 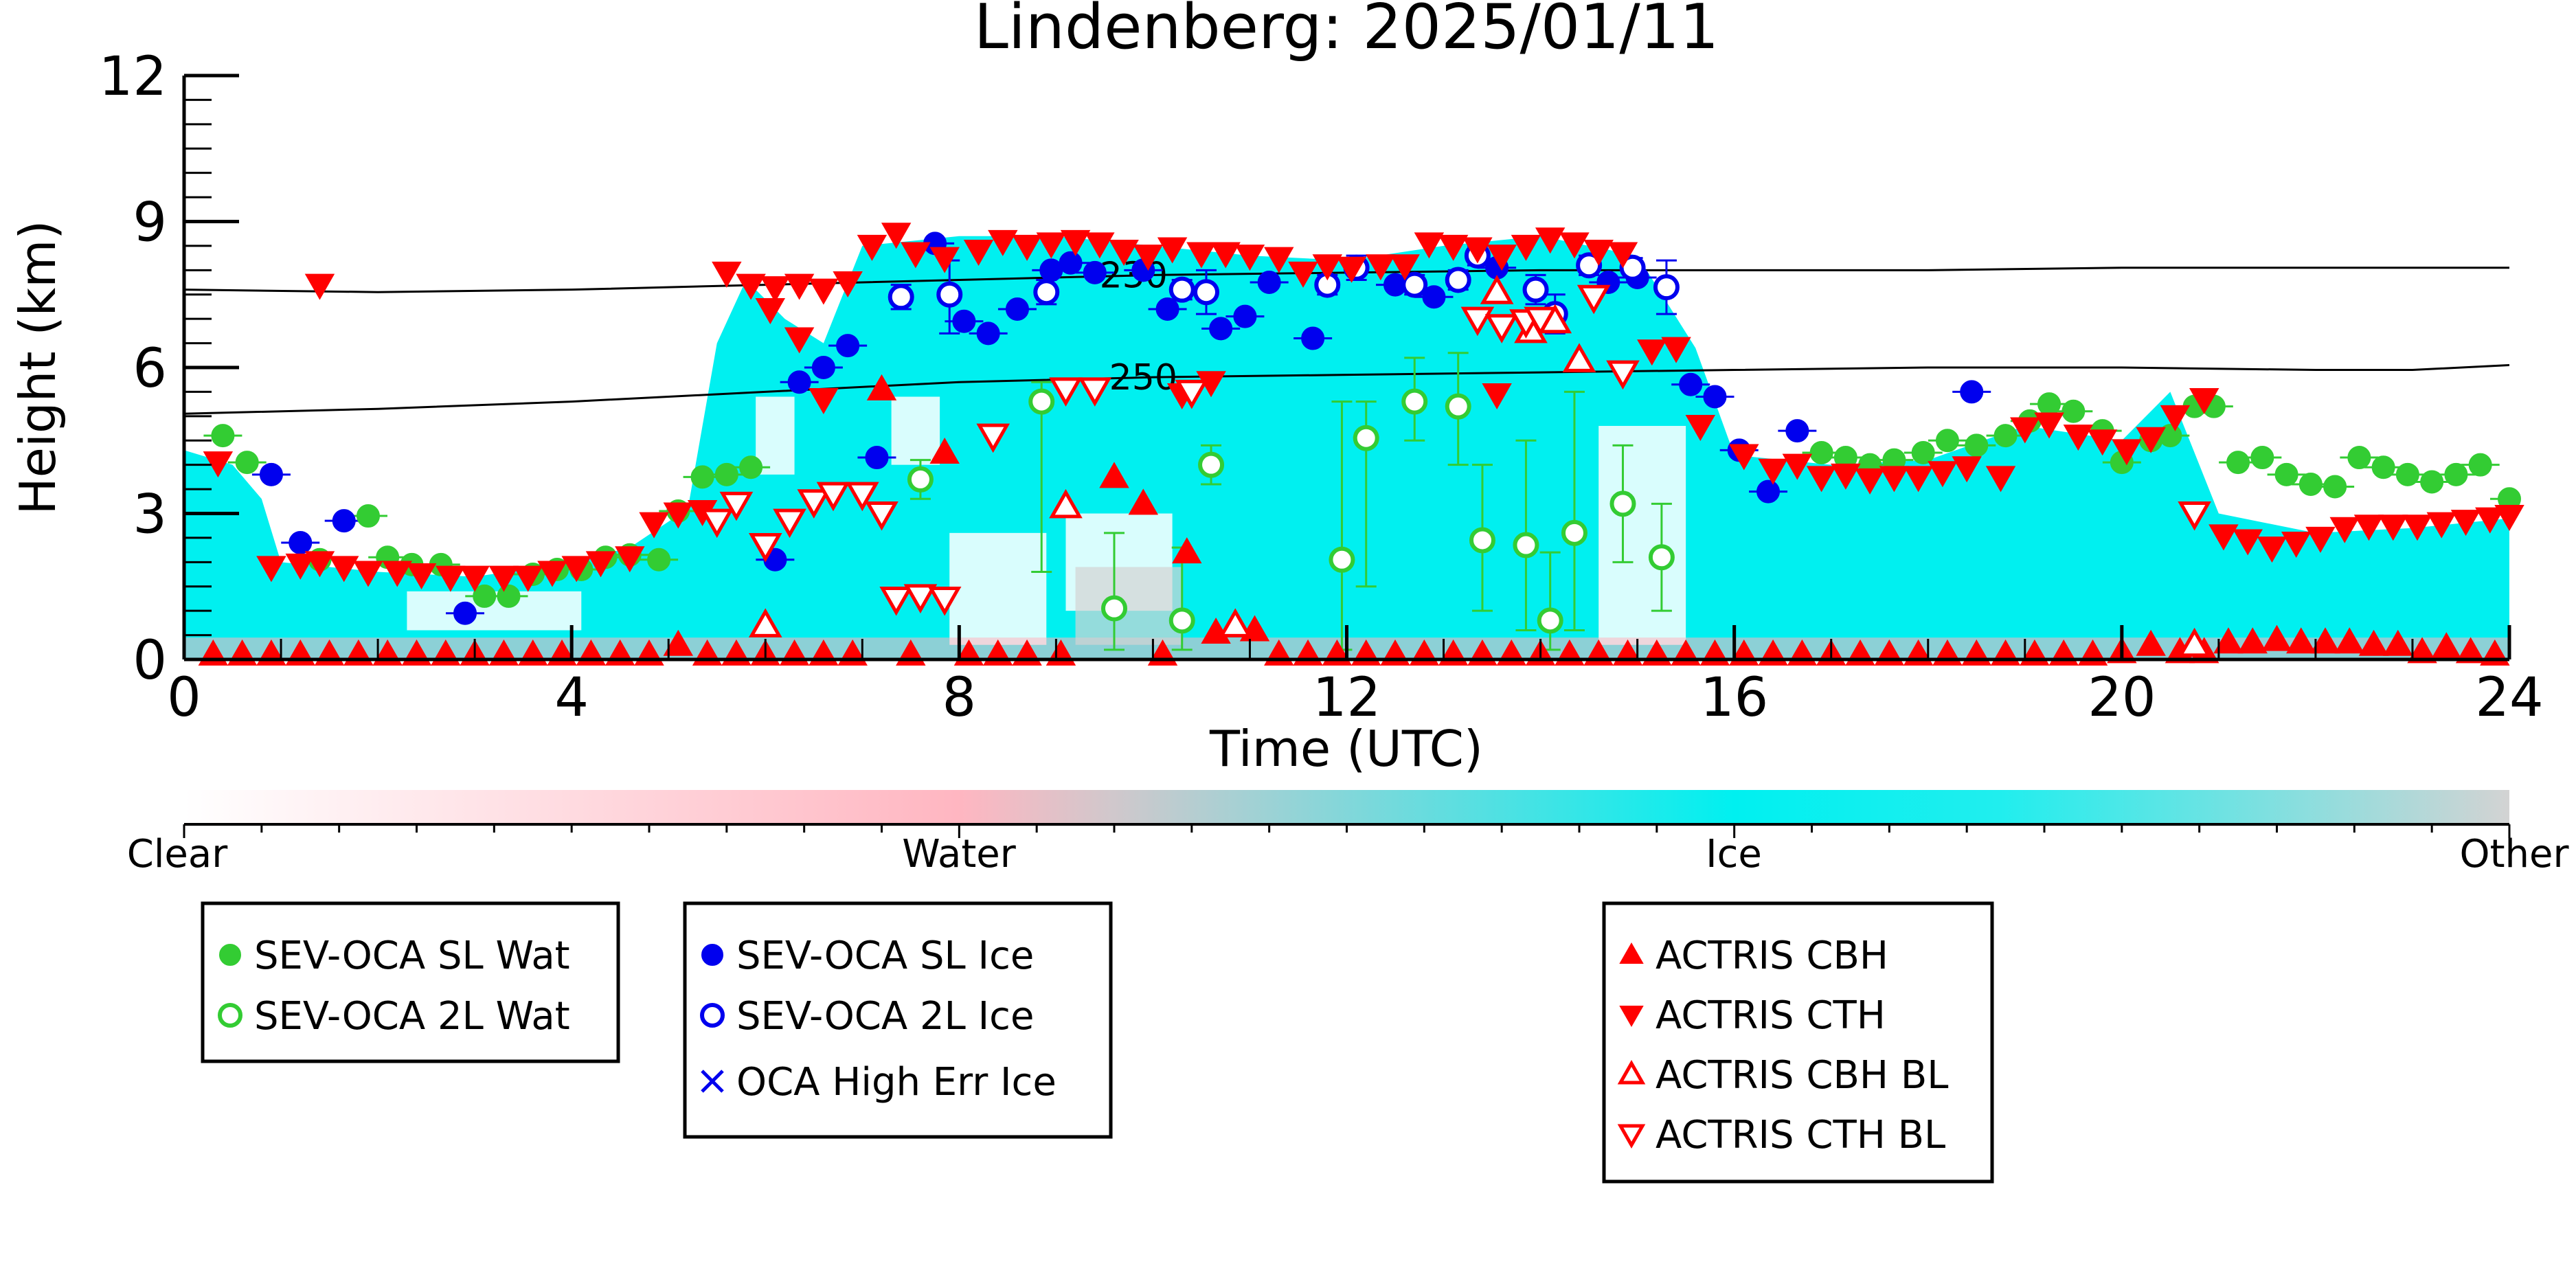 I want to click on legend-box-ice, so click(x=898, y=1020).